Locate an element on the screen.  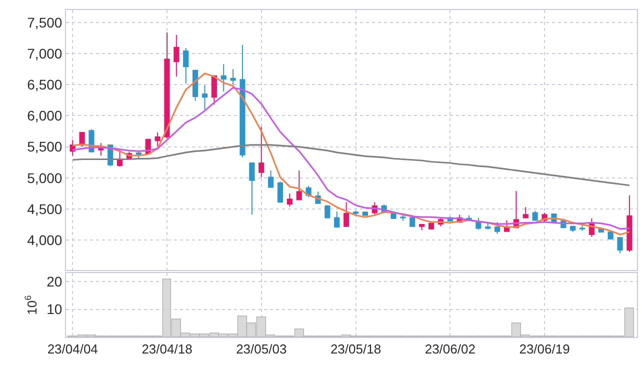
x-tick-label: 23/04/04 is located at coordinates (72, 349).